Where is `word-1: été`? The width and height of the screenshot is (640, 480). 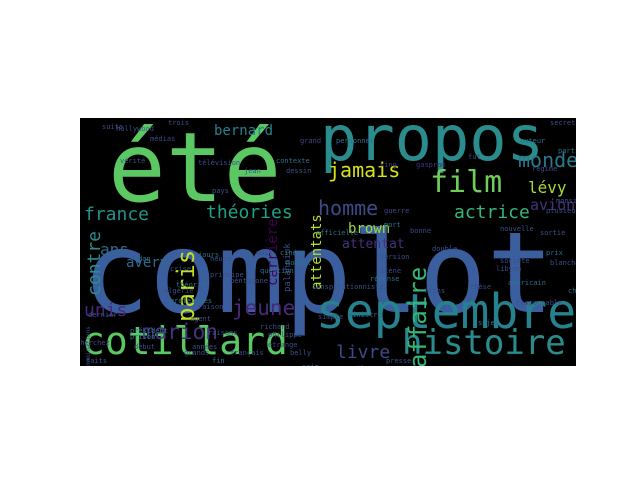 word-1: été is located at coordinates (195, 171).